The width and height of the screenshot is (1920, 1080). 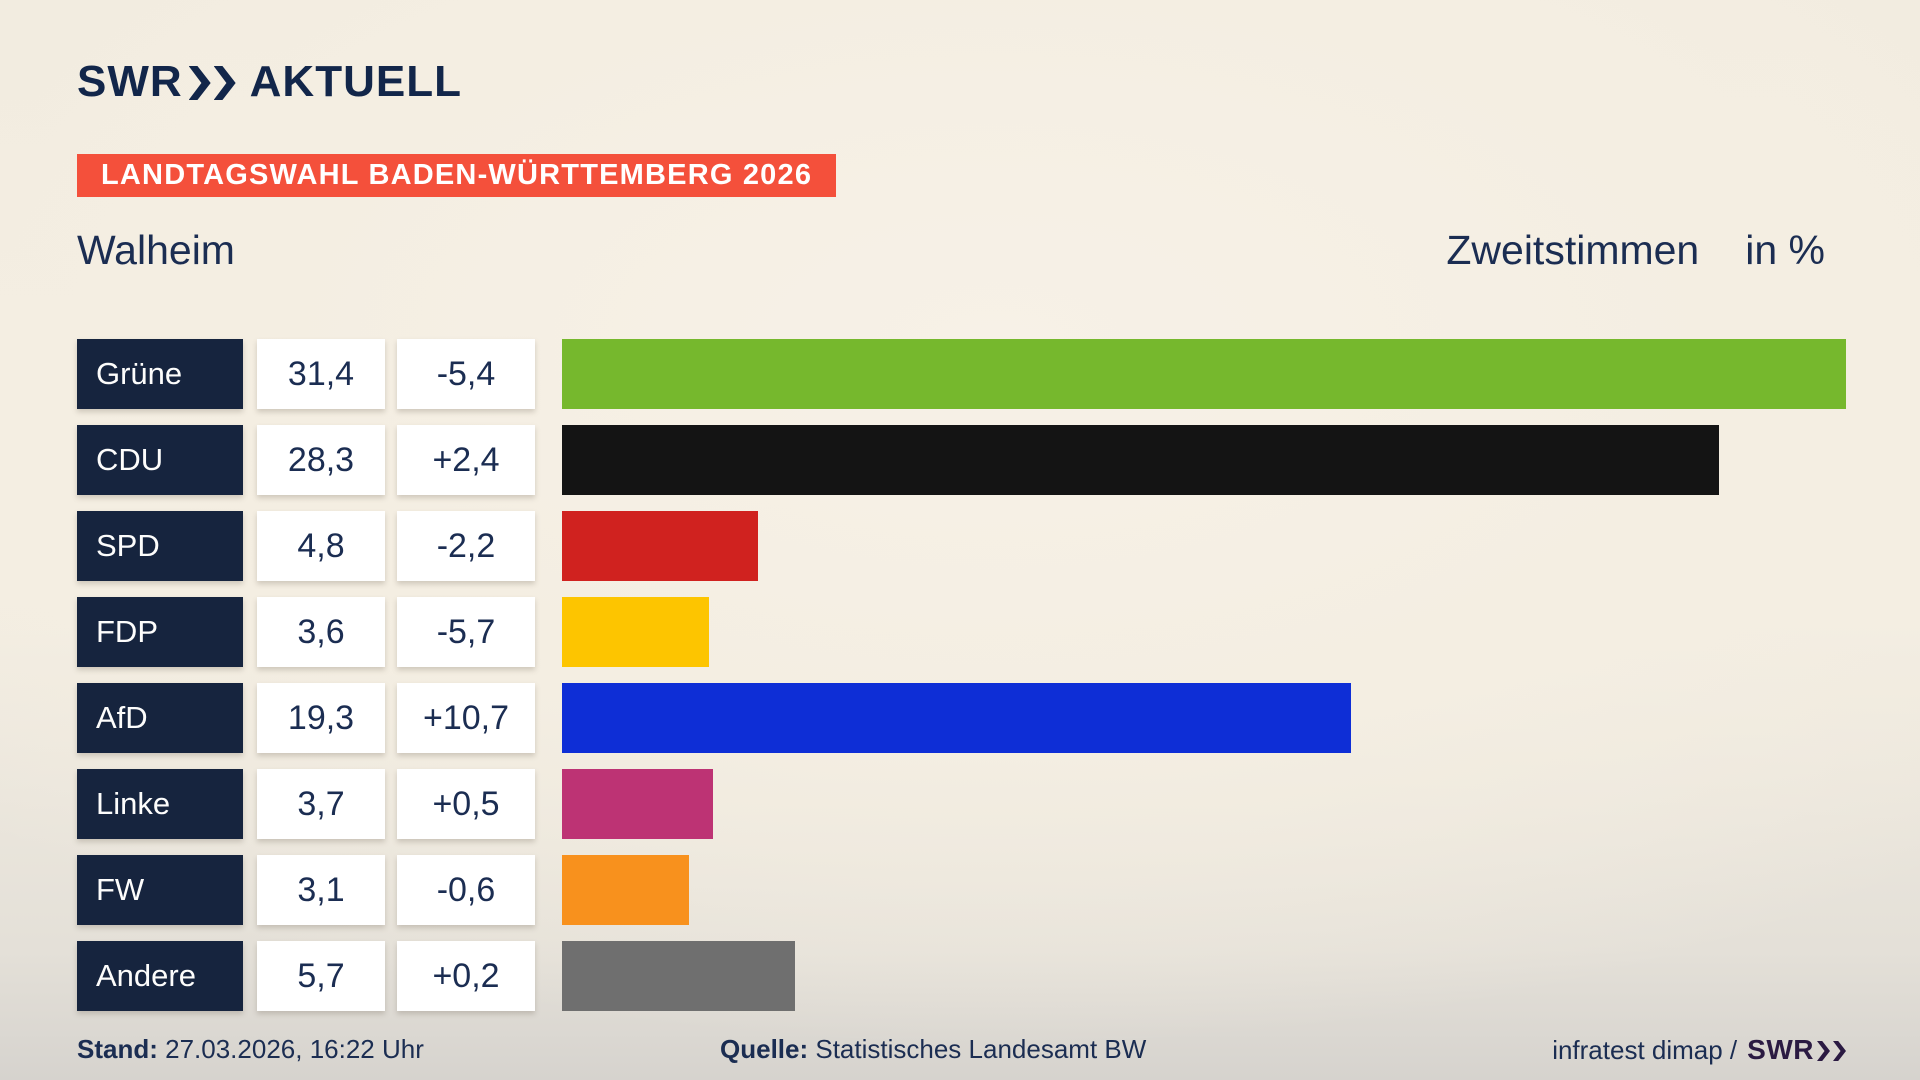 I want to click on party-value-cell: 19,3, so click(x=321, y=718).